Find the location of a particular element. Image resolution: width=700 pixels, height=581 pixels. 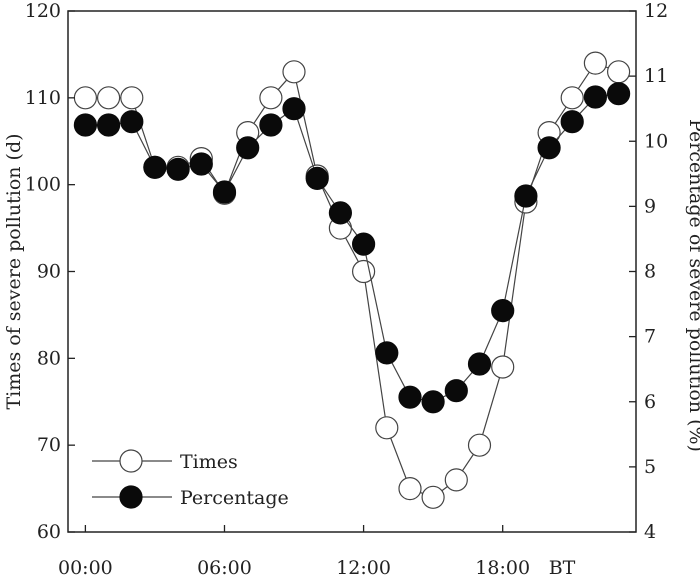

y-axis-right-title: Percentage of severe pollution (%) is located at coordinates (692, 285).